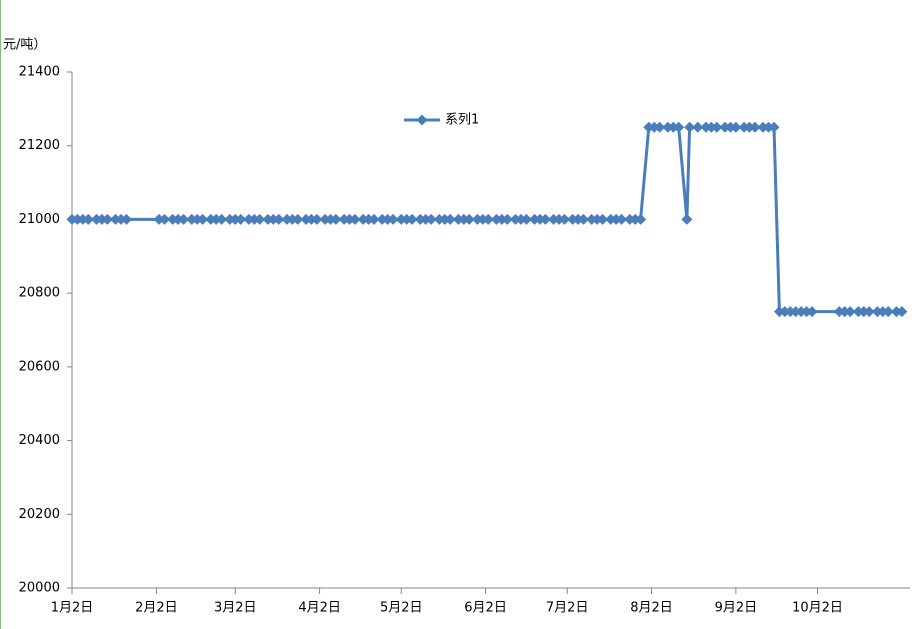 Image resolution: width=914 pixels, height=629 pixels. What do you see at coordinates (39, 219) in the screenshot?
I see `y-tick-label: 21000` at bounding box center [39, 219].